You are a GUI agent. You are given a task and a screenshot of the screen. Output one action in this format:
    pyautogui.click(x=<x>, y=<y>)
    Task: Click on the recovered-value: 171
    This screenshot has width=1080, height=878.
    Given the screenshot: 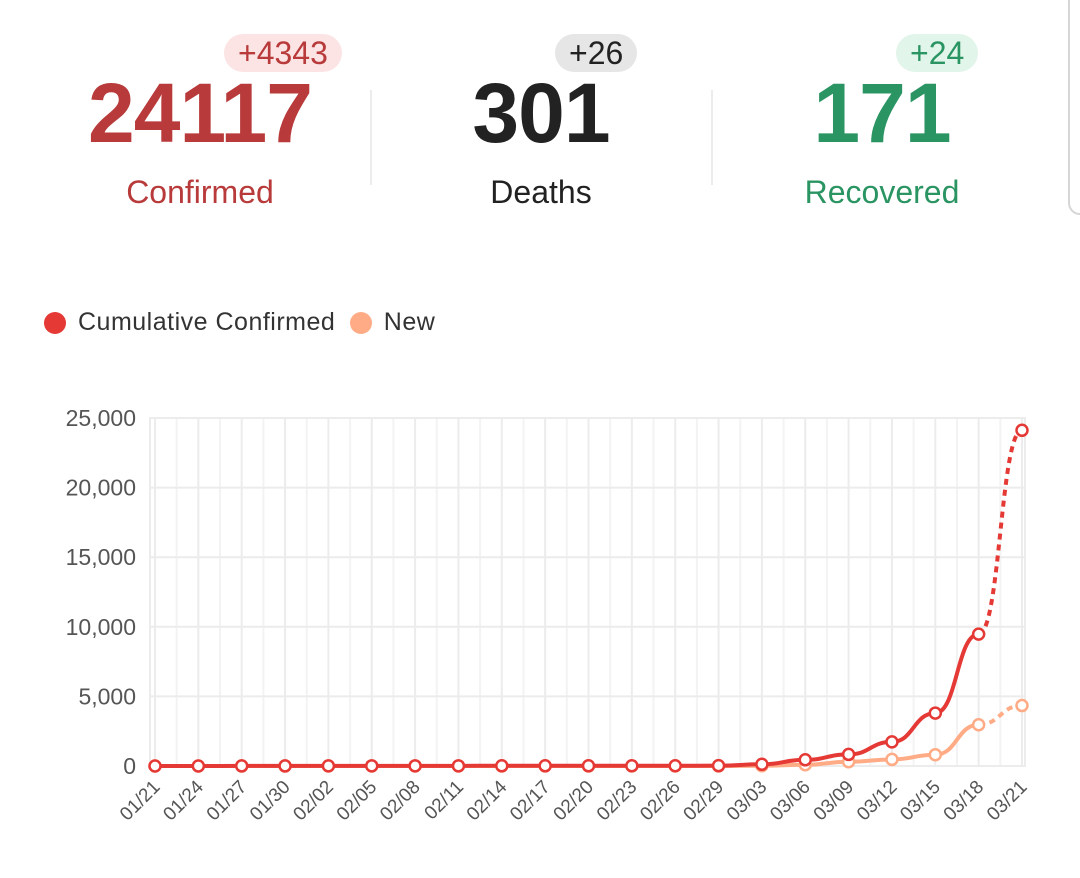 What is the action you would take?
    pyautogui.click(x=882, y=113)
    